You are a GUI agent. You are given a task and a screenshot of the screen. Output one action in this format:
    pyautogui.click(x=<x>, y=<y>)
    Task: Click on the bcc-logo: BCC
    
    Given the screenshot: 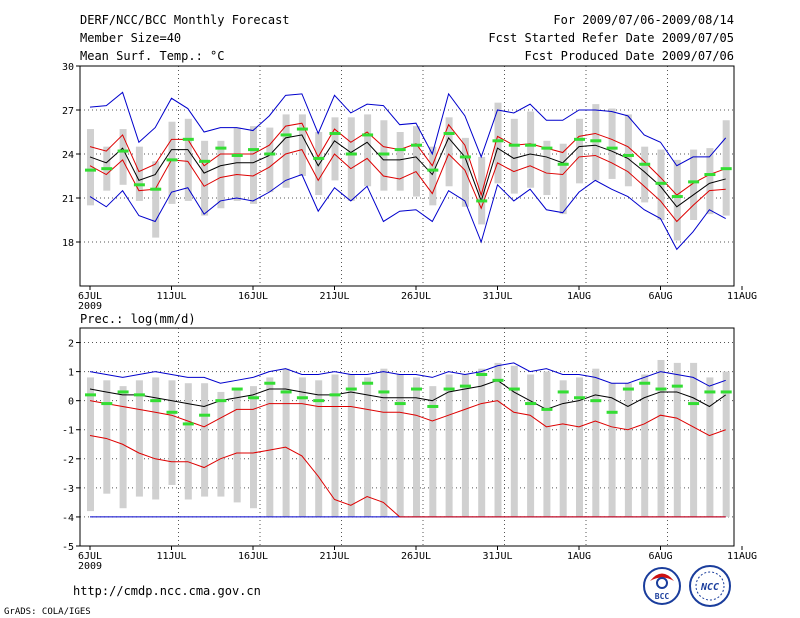 What is the action you would take?
    pyautogui.click(x=662, y=586)
    